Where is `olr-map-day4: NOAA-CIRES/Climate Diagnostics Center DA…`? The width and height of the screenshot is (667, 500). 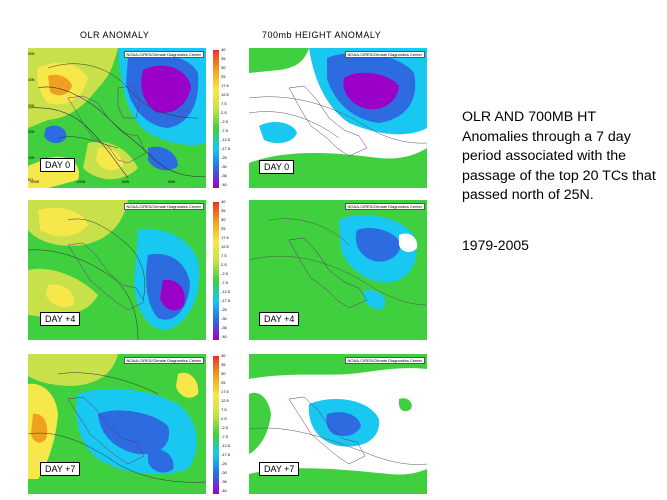
olr-map-day4: NOAA-CIRES/Climate Diagnostics Center DA… is located at coordinates (117, 270).